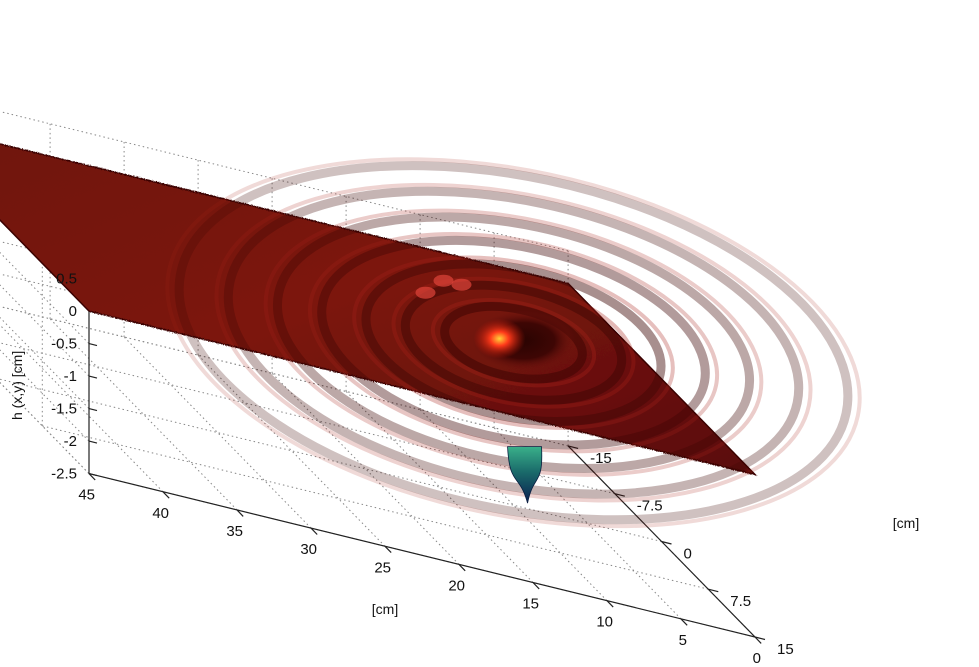  What do you see at coordinates (499, 338) in the screenshot?
I see `vortex-highlight` at bounding box center [499, 338].